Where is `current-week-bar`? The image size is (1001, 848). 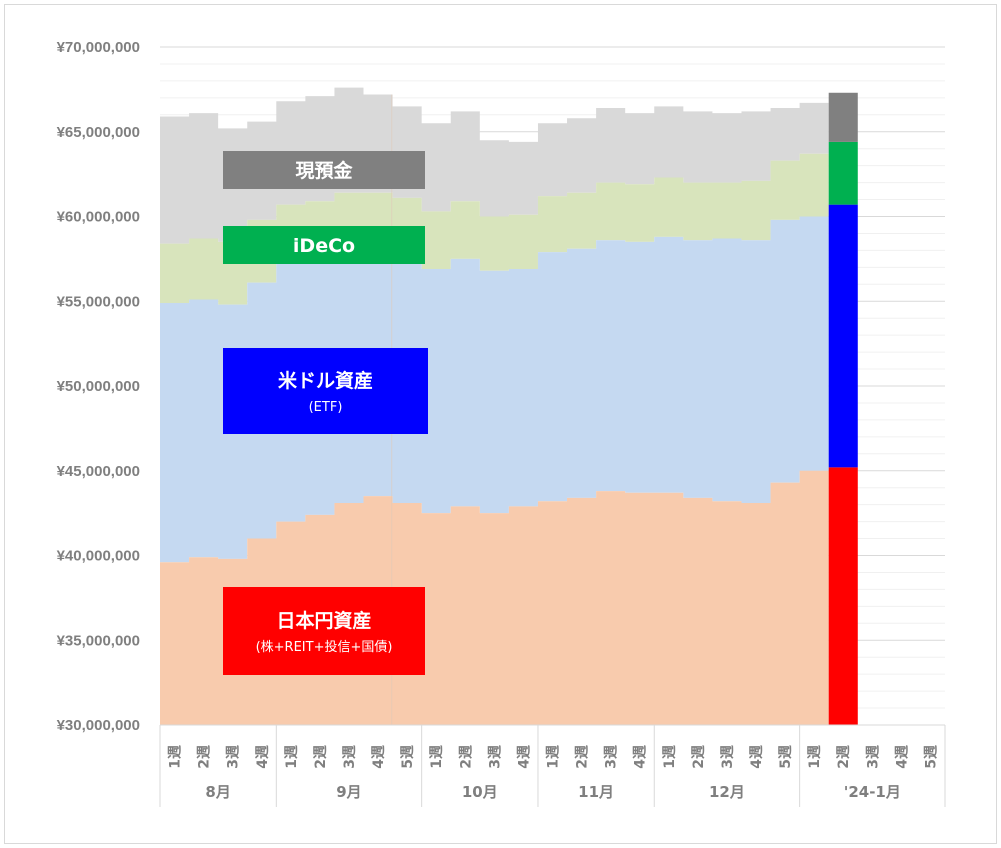
current-week-bar is located at coordinates (843, 408).